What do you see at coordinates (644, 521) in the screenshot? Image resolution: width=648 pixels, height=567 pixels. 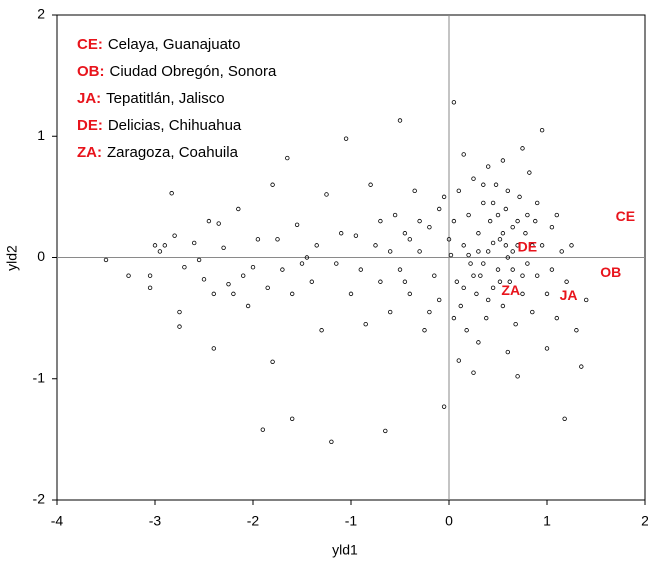 I see `x-tick-label: 2` at bounding box center [644, 521].